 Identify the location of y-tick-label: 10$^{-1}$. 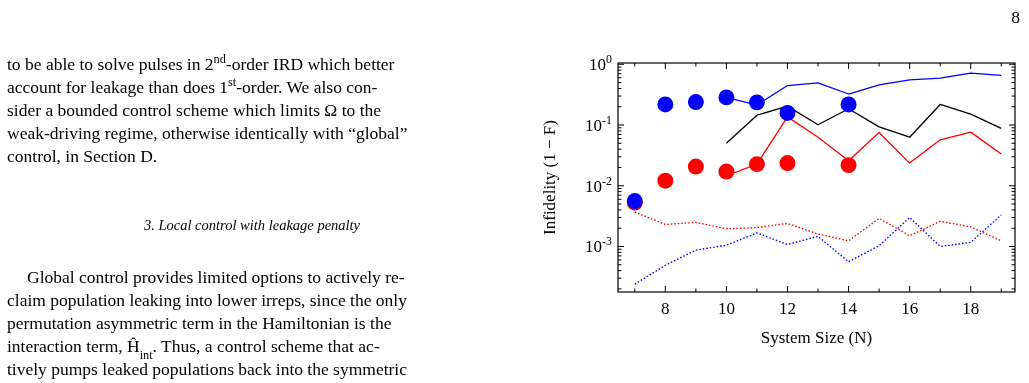
(599, 124).